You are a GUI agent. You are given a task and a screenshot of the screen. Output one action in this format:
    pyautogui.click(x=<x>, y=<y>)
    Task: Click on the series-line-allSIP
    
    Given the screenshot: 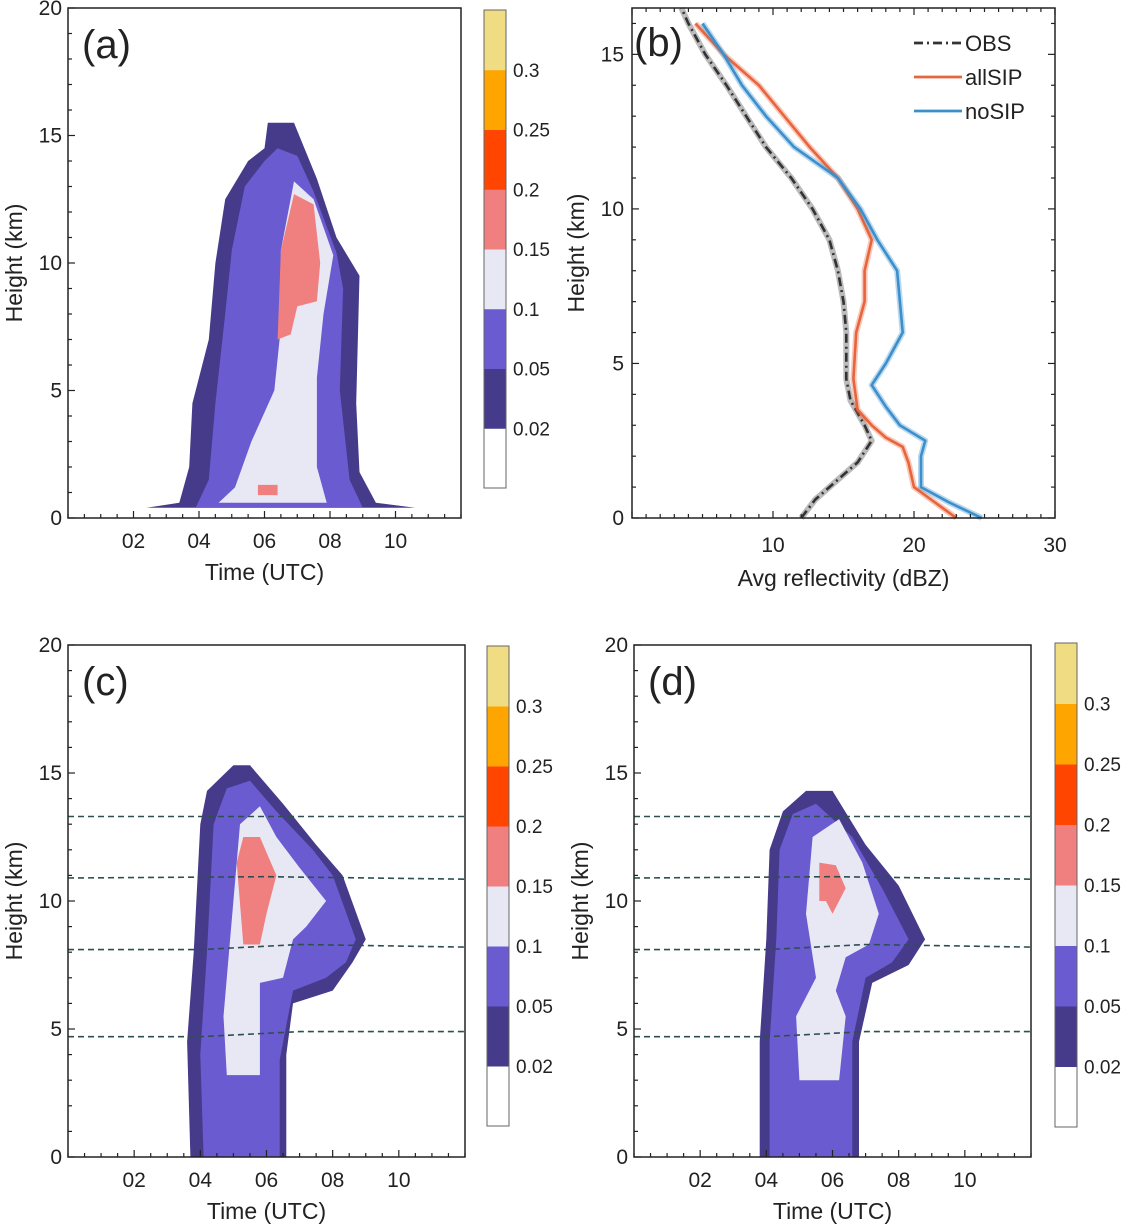 What is the action you would take?
    pyautogui.click(x=826, y=271)
    